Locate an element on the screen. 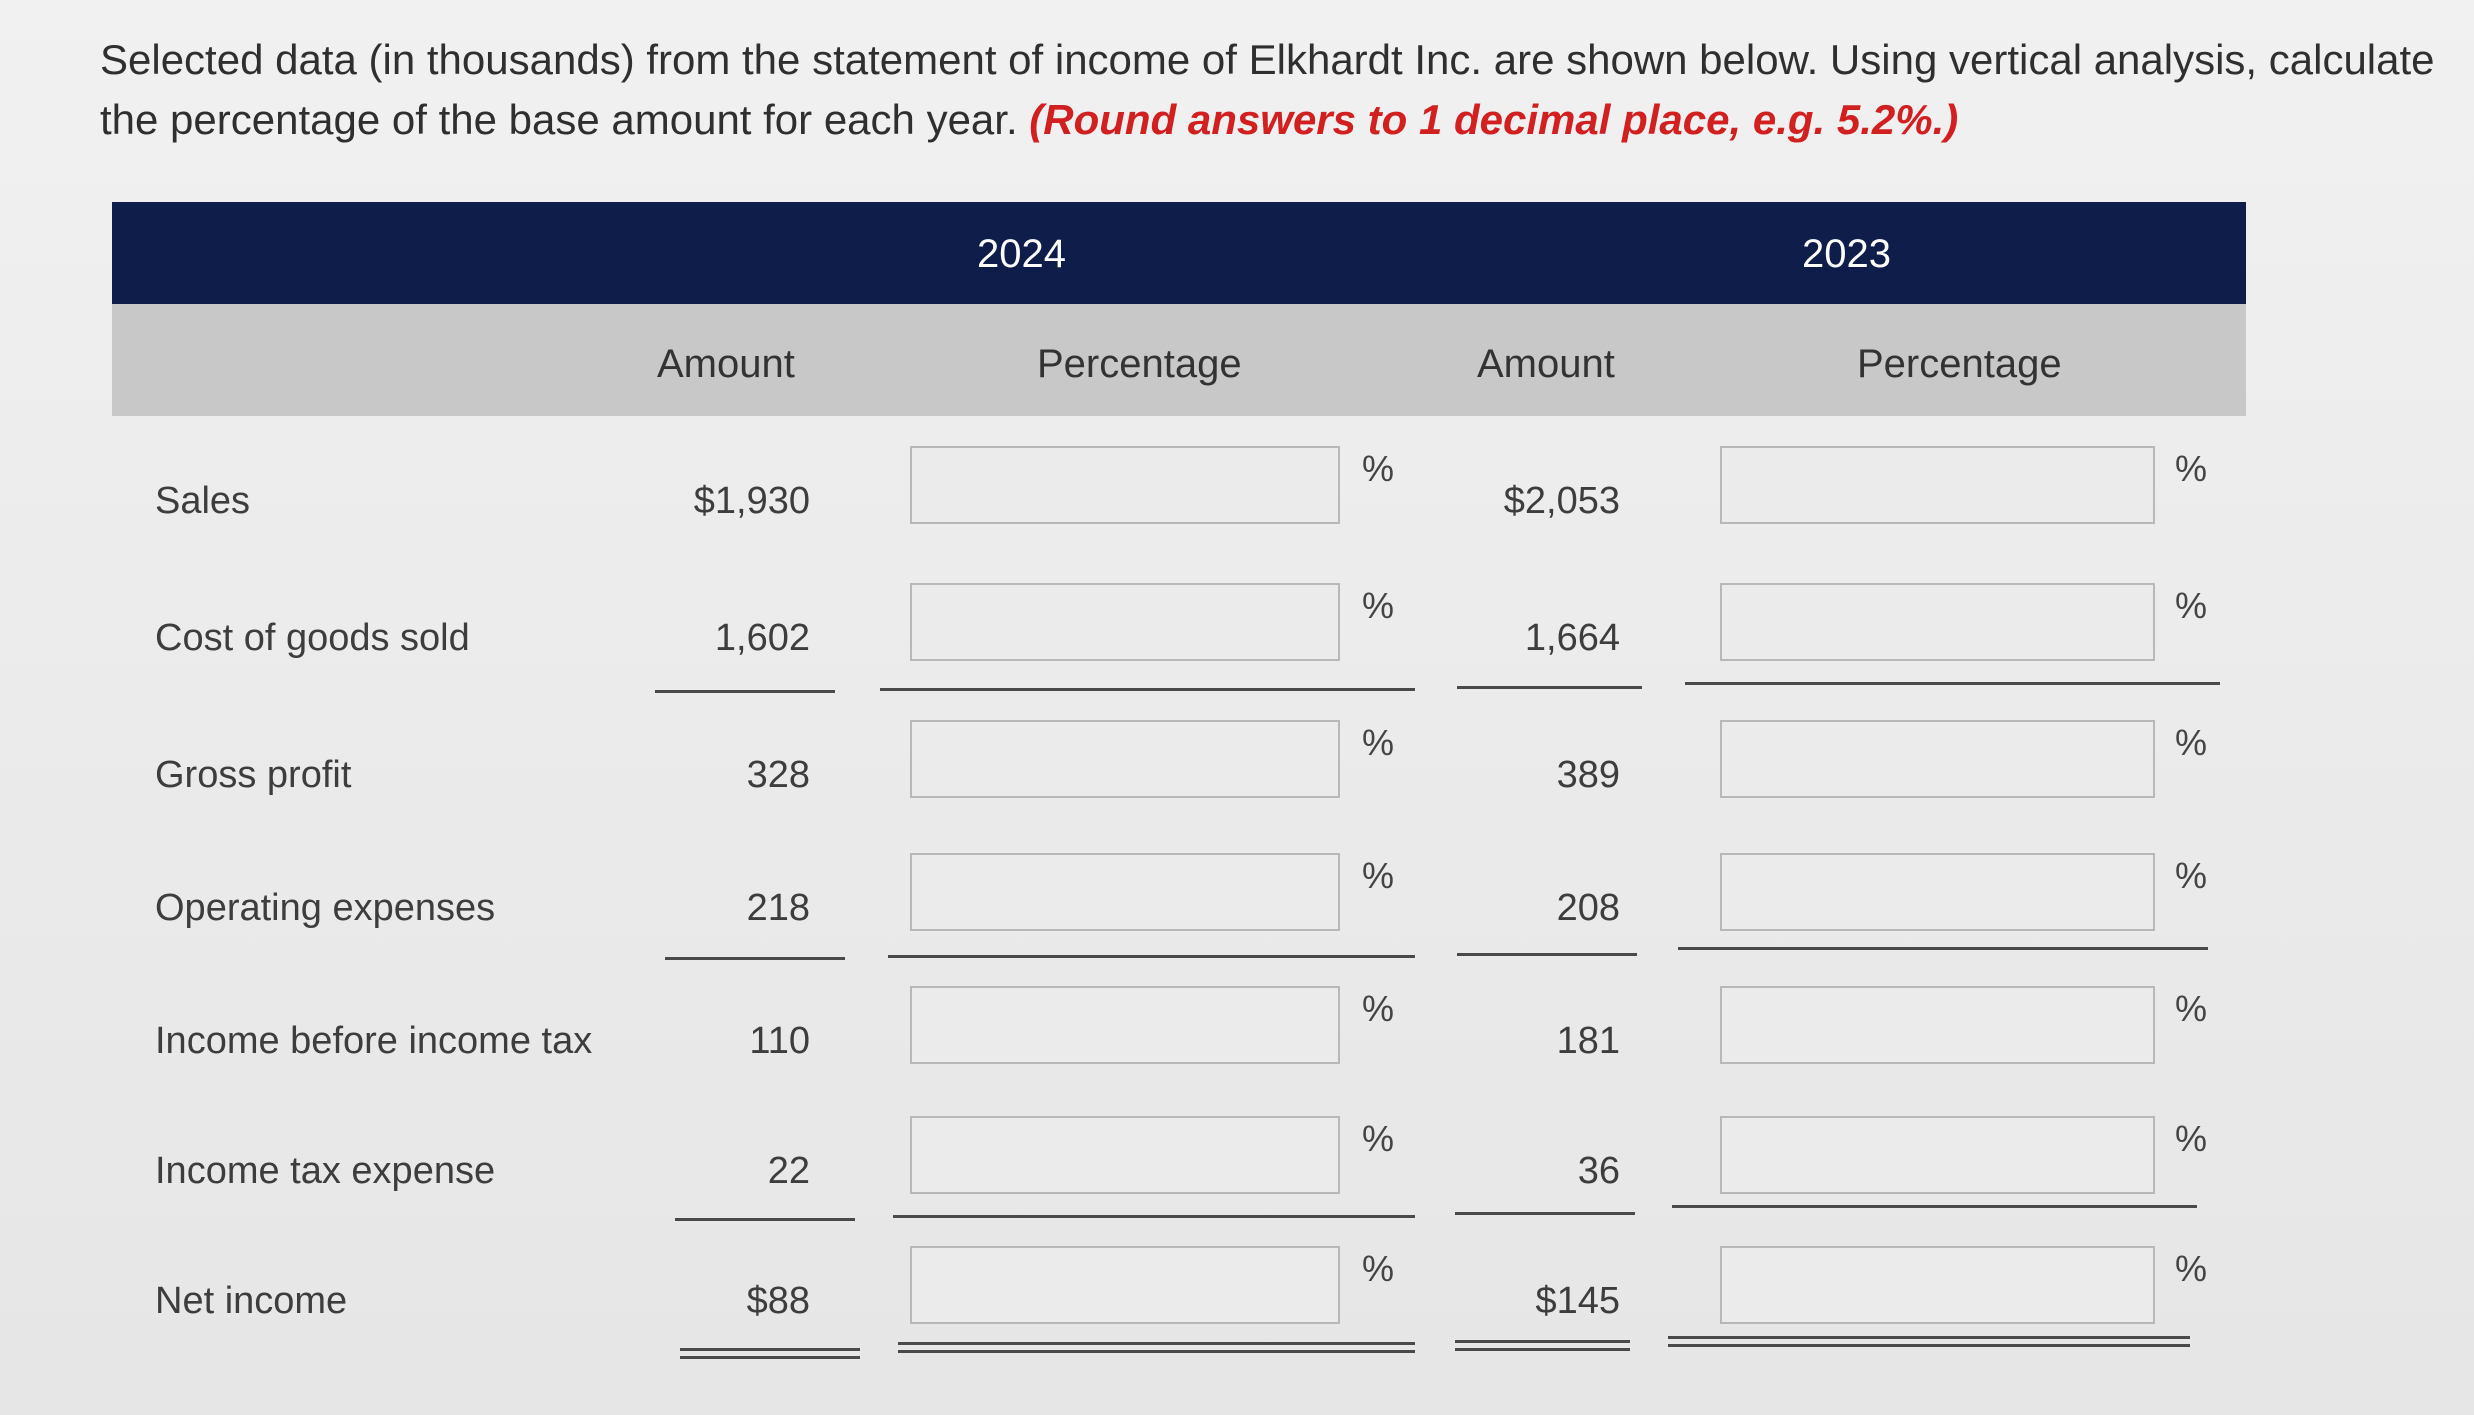 The image size is (2474, 1415). amount-2023: $145 is located at coordinates (1577, 1301).